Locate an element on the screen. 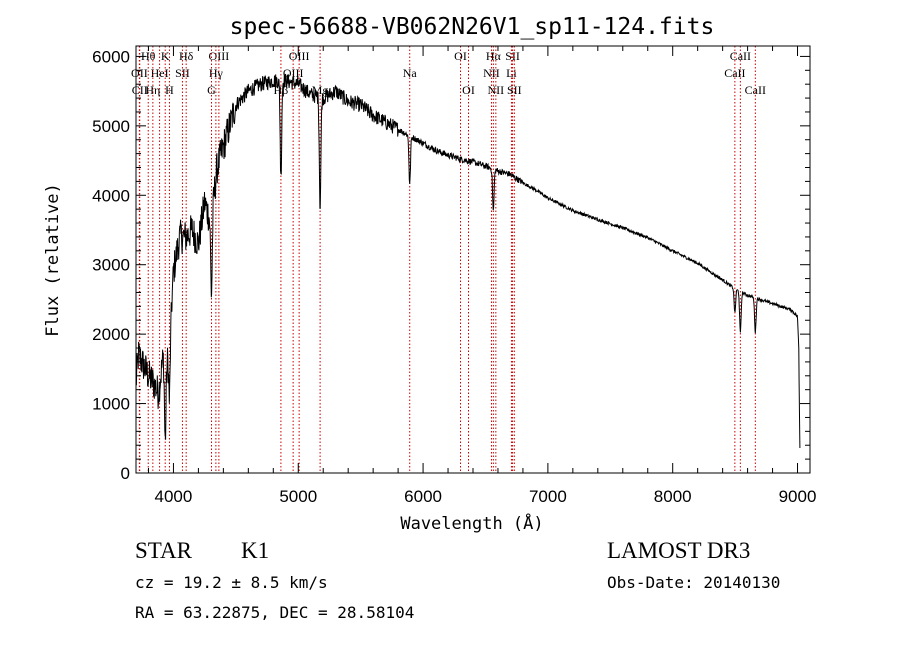 The width and height of the screenshot is (900, 649). y-axis-label: Flux (relative) is located at coordinates (53, 260).